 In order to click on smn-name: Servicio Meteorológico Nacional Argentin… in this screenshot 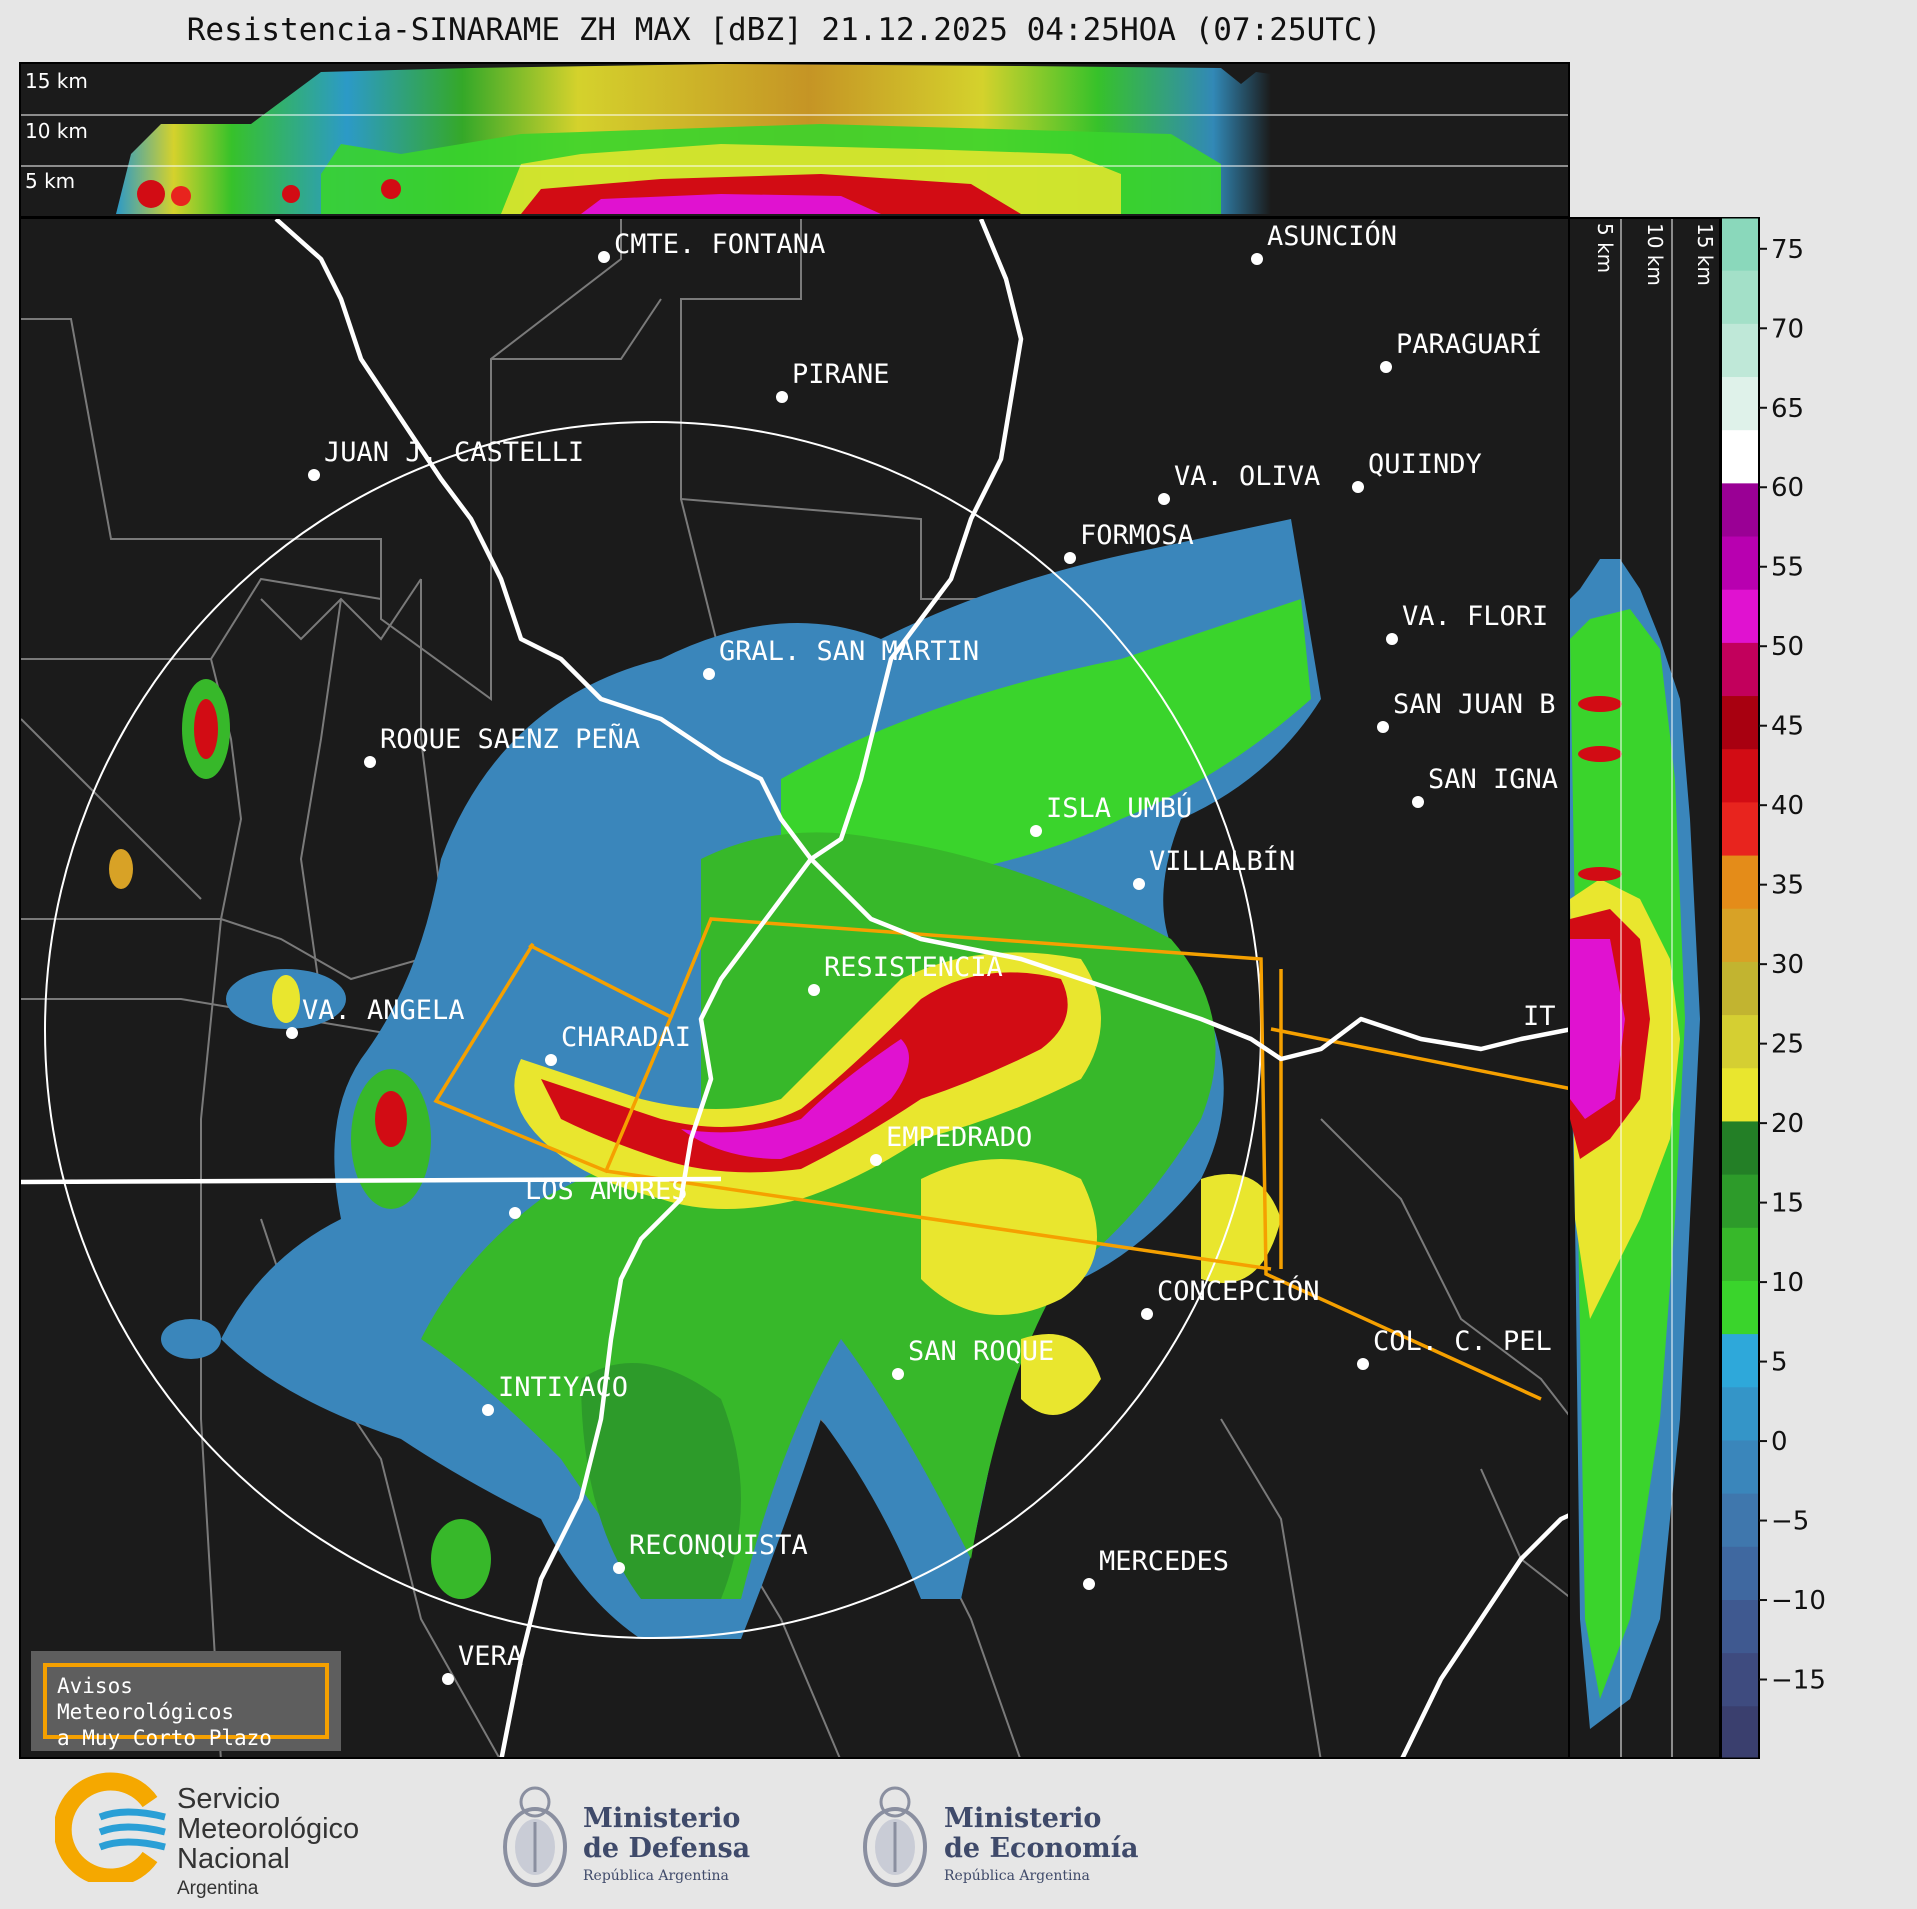, I will do `click(268, 1844)`.